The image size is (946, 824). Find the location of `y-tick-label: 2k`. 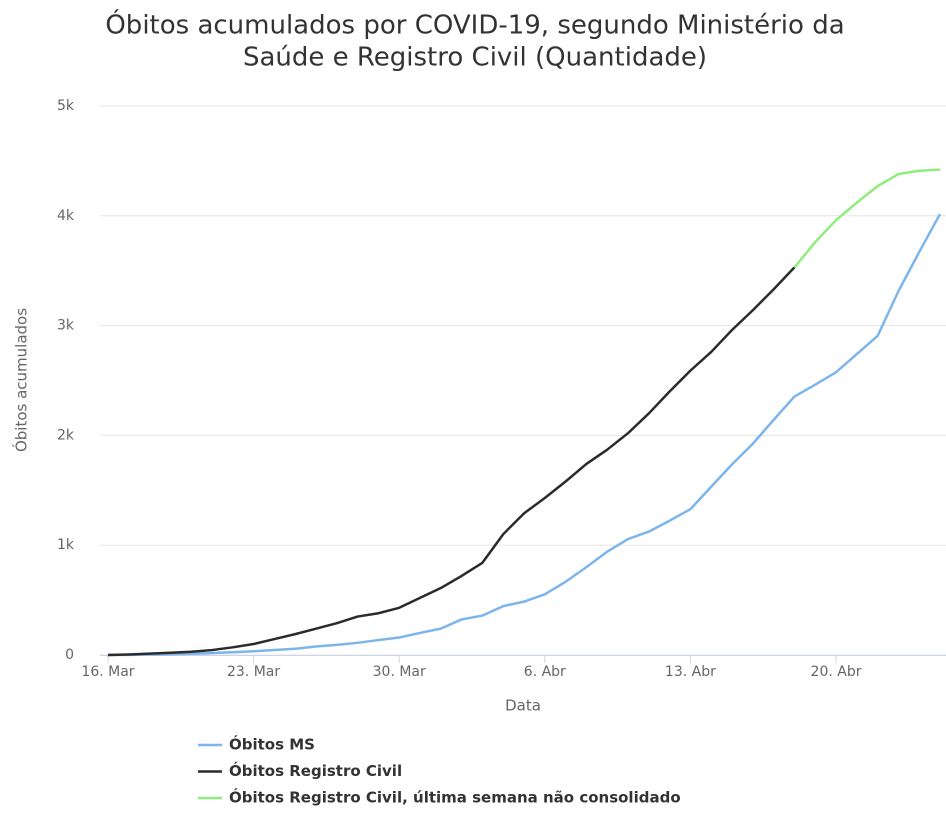

y-tick-label: 2k is located at coordinates (66, 435).